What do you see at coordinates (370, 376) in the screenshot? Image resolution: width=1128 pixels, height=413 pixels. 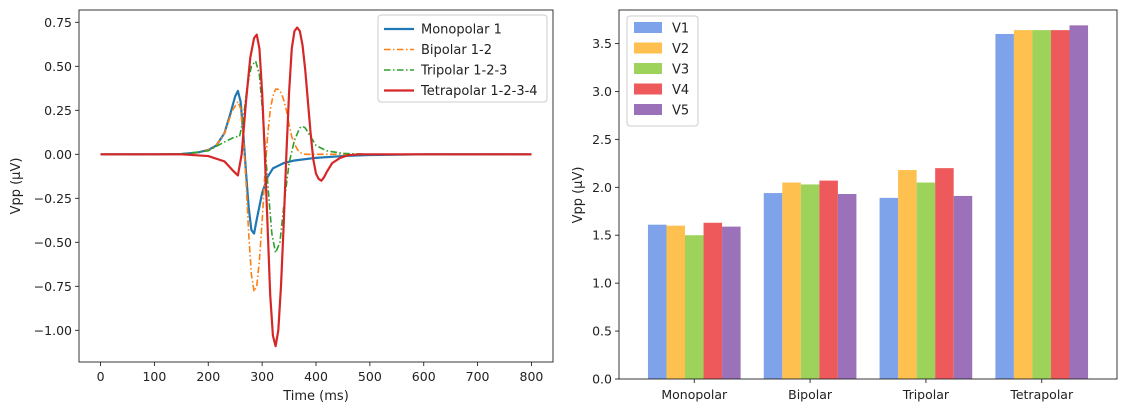 I see `line-x-tick-label: 500` at bounding box center [370, 376].